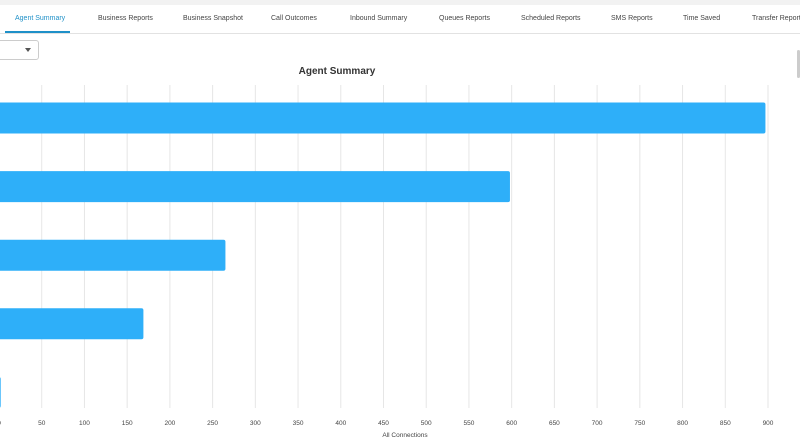  I want to click on tab-call-outcomes: Call Outcomes, so click(294, 18).